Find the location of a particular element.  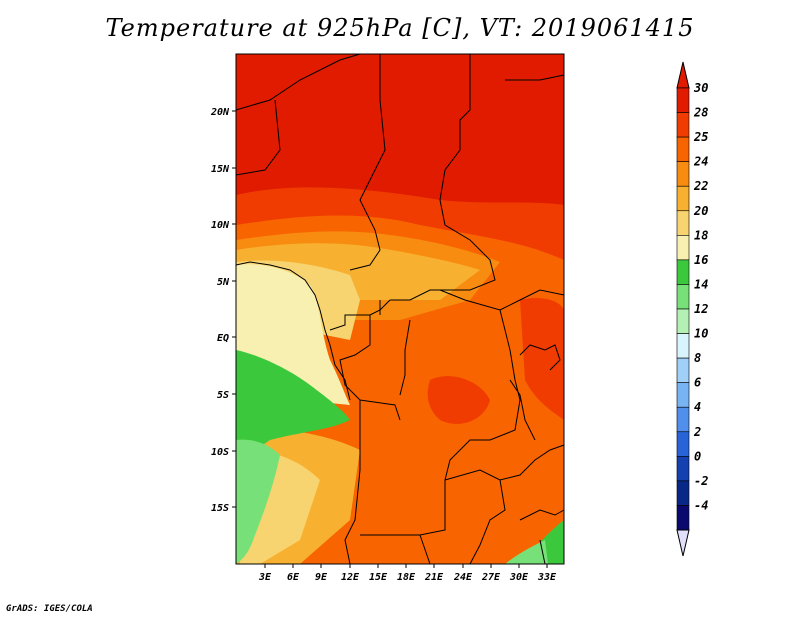

y-tick-label: 10S is located at coordinates (220, 452).